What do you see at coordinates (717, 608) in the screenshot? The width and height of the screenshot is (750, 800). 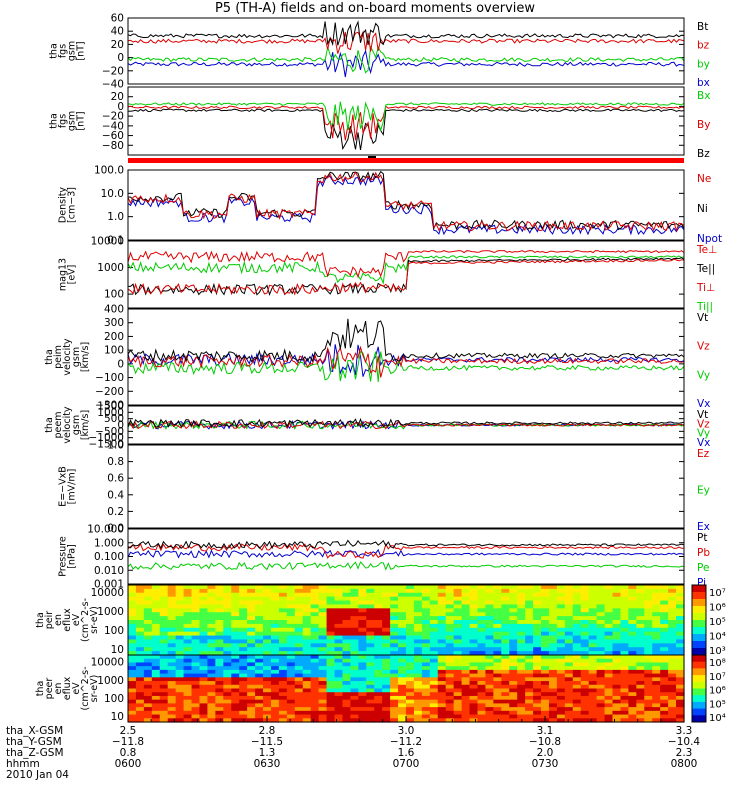 I see `panel8-colorbar-label: 10⁶` at bounding box center [717, 608].